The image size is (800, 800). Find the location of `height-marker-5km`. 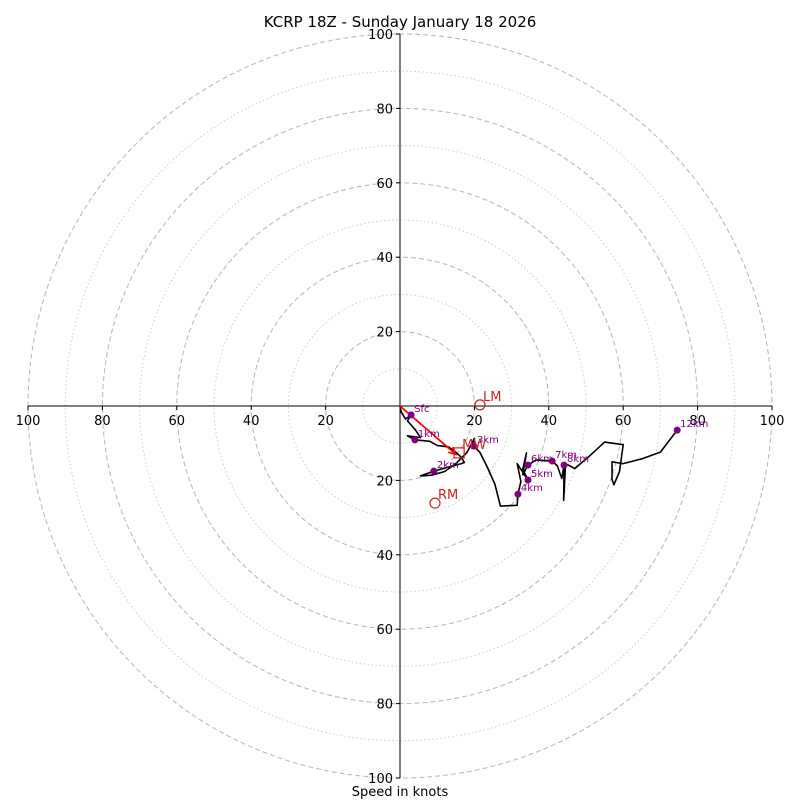

height-marker-5km is located at coordinates (528, 480).